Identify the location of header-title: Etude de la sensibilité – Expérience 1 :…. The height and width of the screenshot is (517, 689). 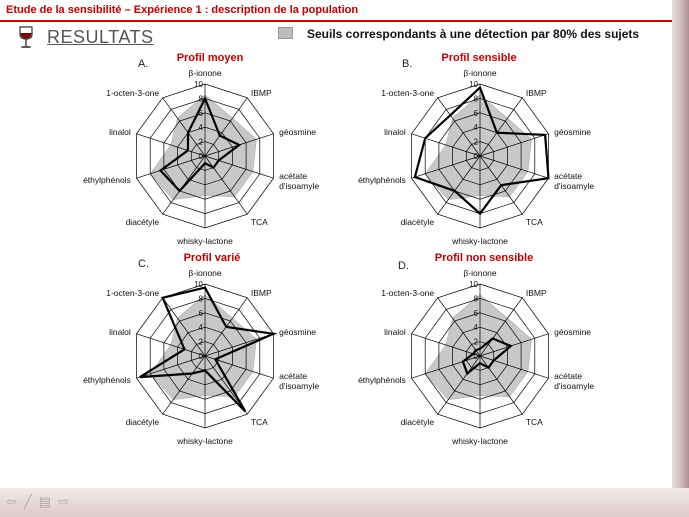
(182, 10).